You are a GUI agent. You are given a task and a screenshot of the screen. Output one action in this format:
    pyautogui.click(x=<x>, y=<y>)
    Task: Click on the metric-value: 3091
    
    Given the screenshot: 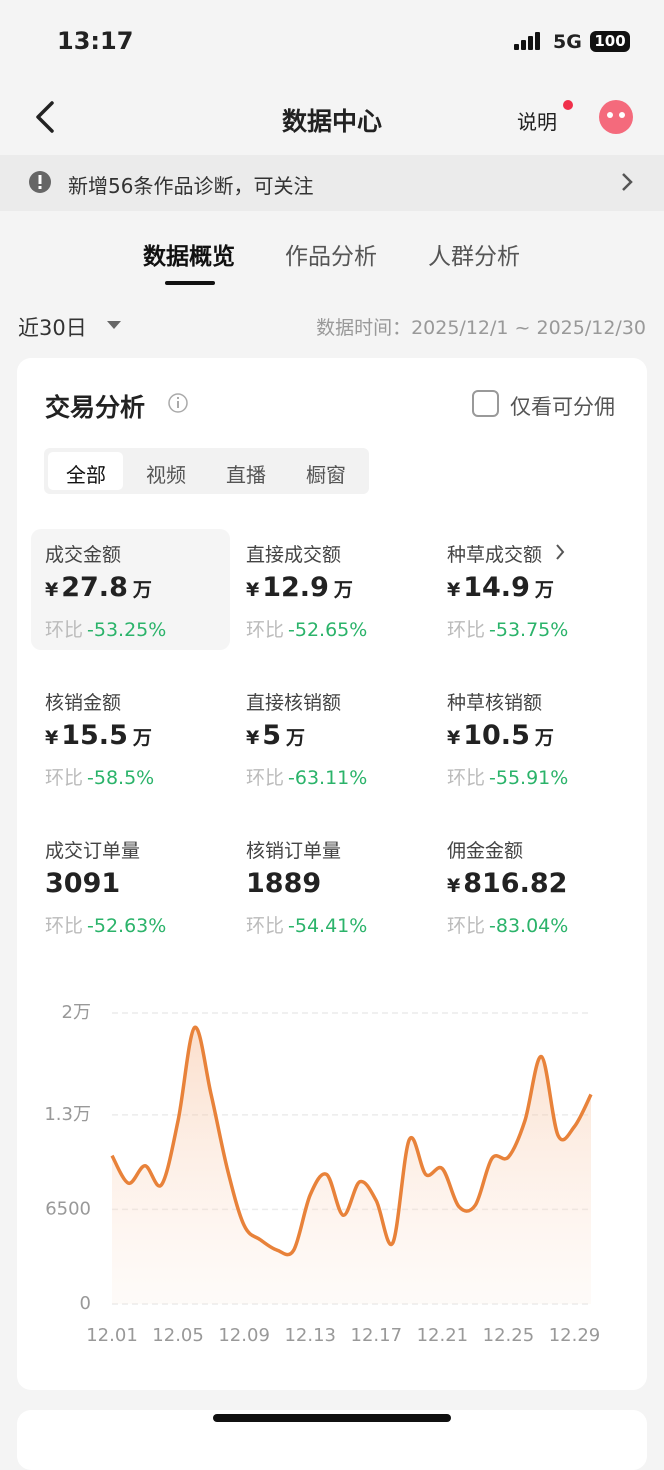 What is the action you would take?
    pyautogui.click(x=83, y=883)
    